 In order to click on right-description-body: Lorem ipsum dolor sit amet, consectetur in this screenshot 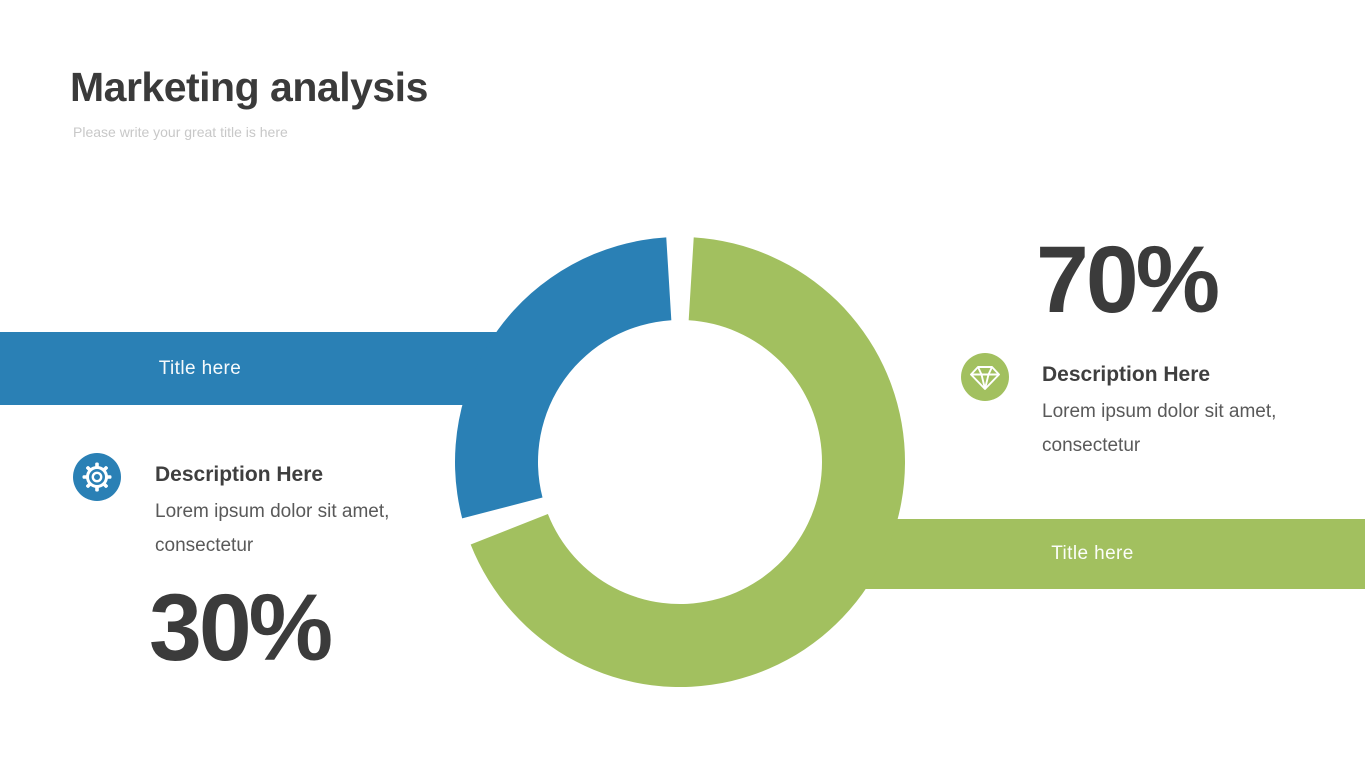, I will do `click(1159, 428)`.